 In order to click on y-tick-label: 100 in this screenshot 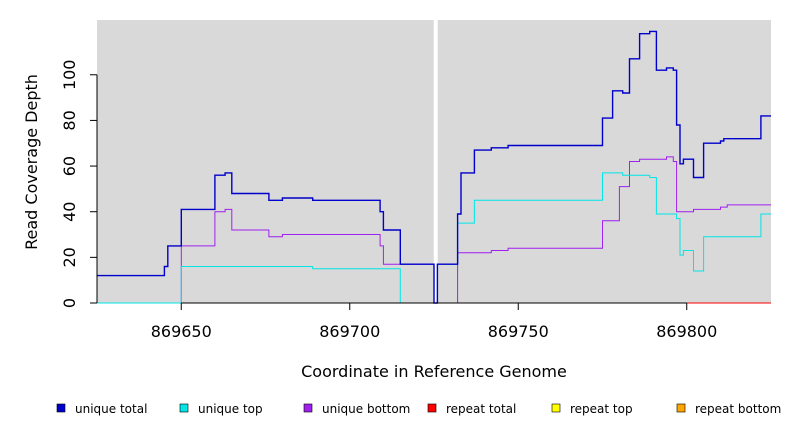, I will do `click(69, 75)`.